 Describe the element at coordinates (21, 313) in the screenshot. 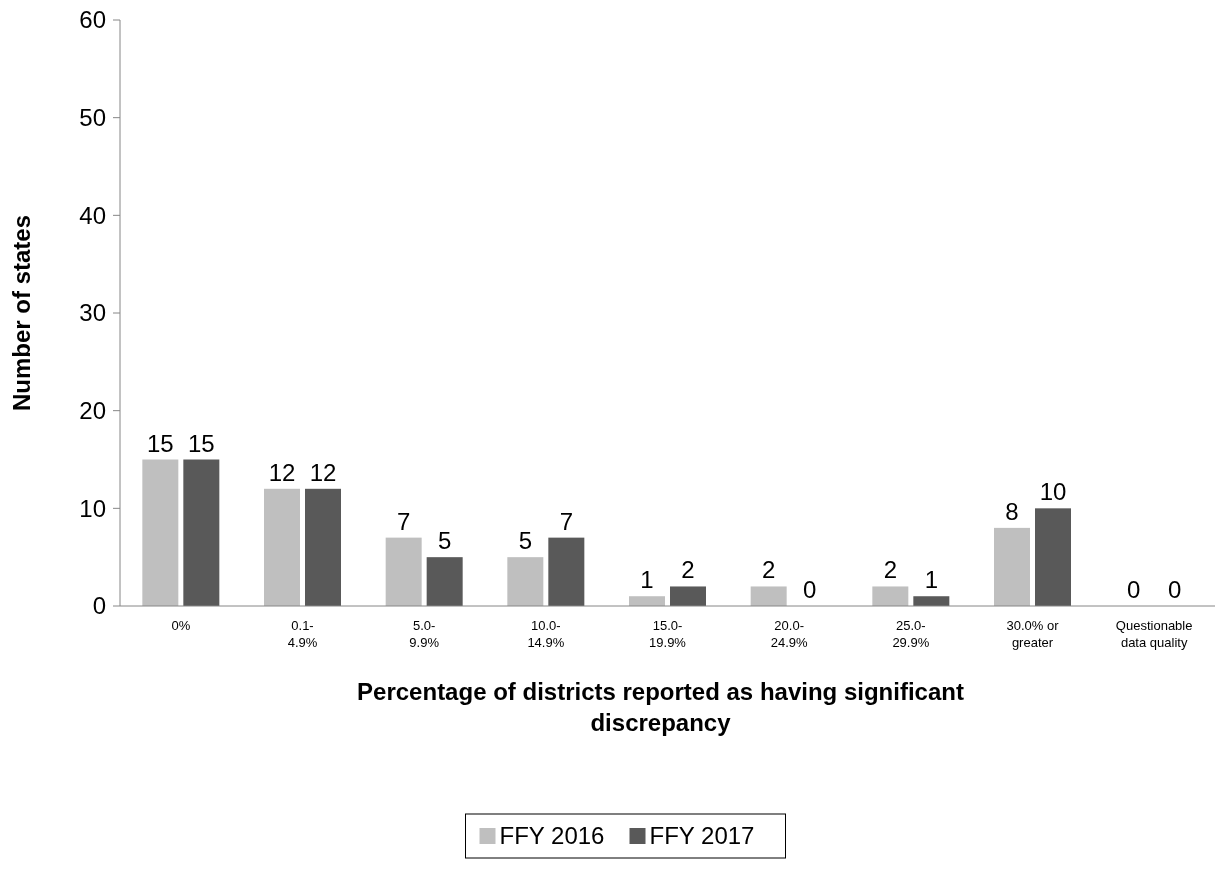

I see `y-axis-title: Number of states` at that location.